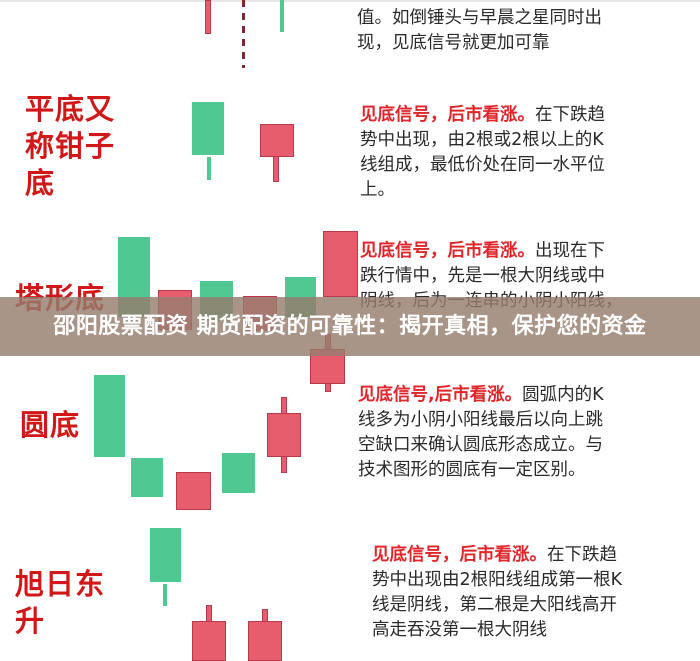  What do you see at coordinates (60, 584) in the screenshot?
I see `label-line: 旭日东` at bounding box center [60, 584].